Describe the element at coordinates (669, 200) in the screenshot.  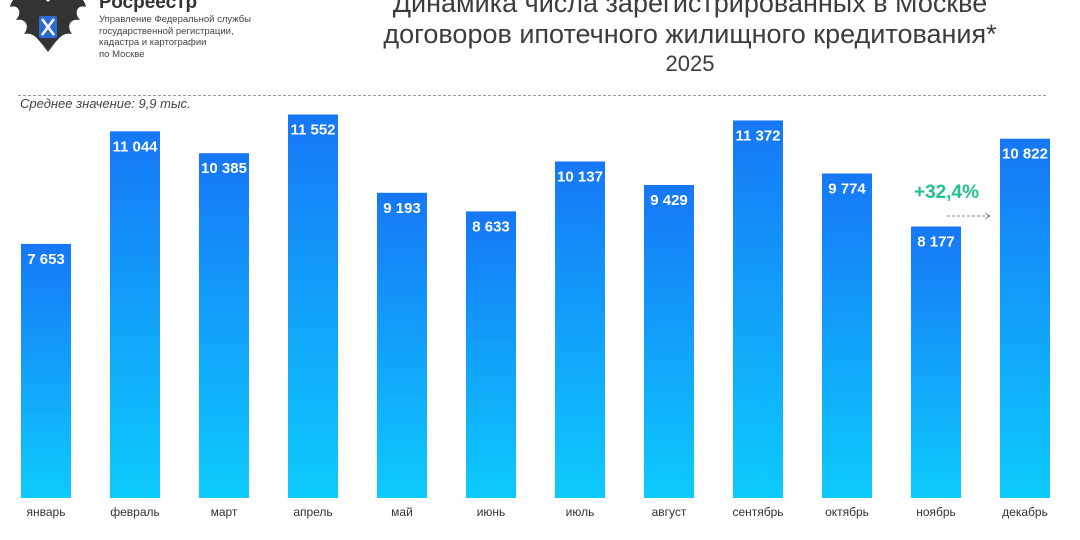
I see `data-label: 9 429` at that location.